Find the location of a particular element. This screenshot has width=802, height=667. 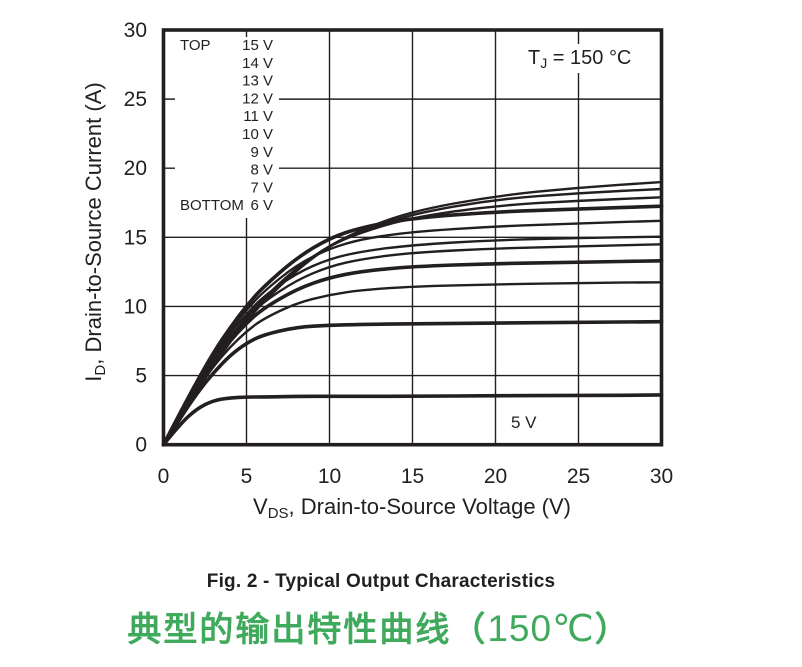

legend-entry: 6 V is located at coordinates (261, 205).